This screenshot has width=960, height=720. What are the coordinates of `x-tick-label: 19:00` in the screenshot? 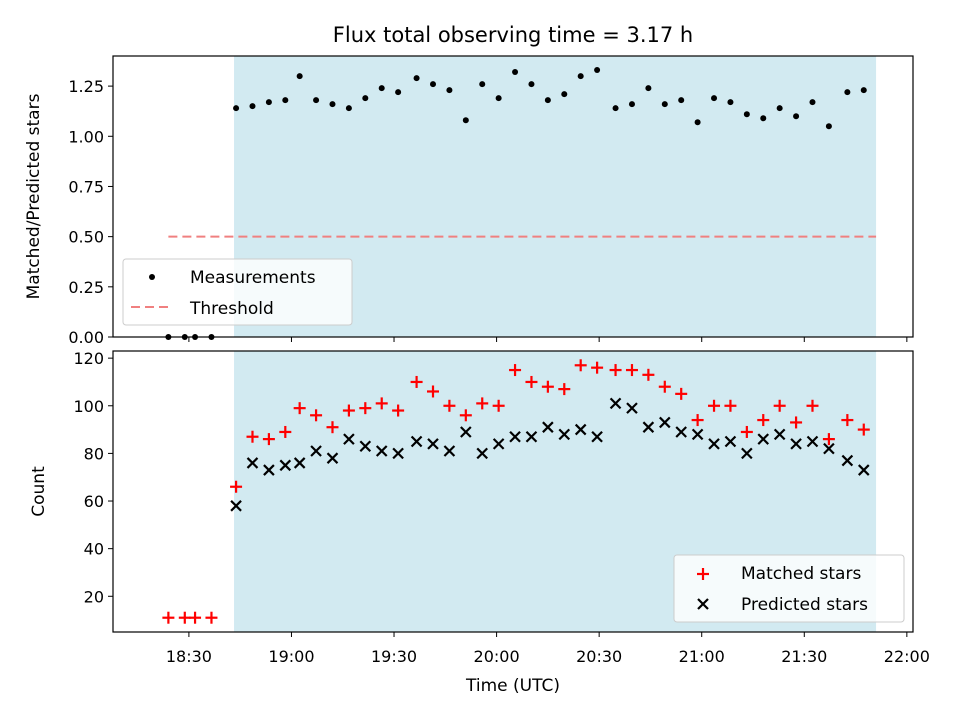 It's located at (291, 656).